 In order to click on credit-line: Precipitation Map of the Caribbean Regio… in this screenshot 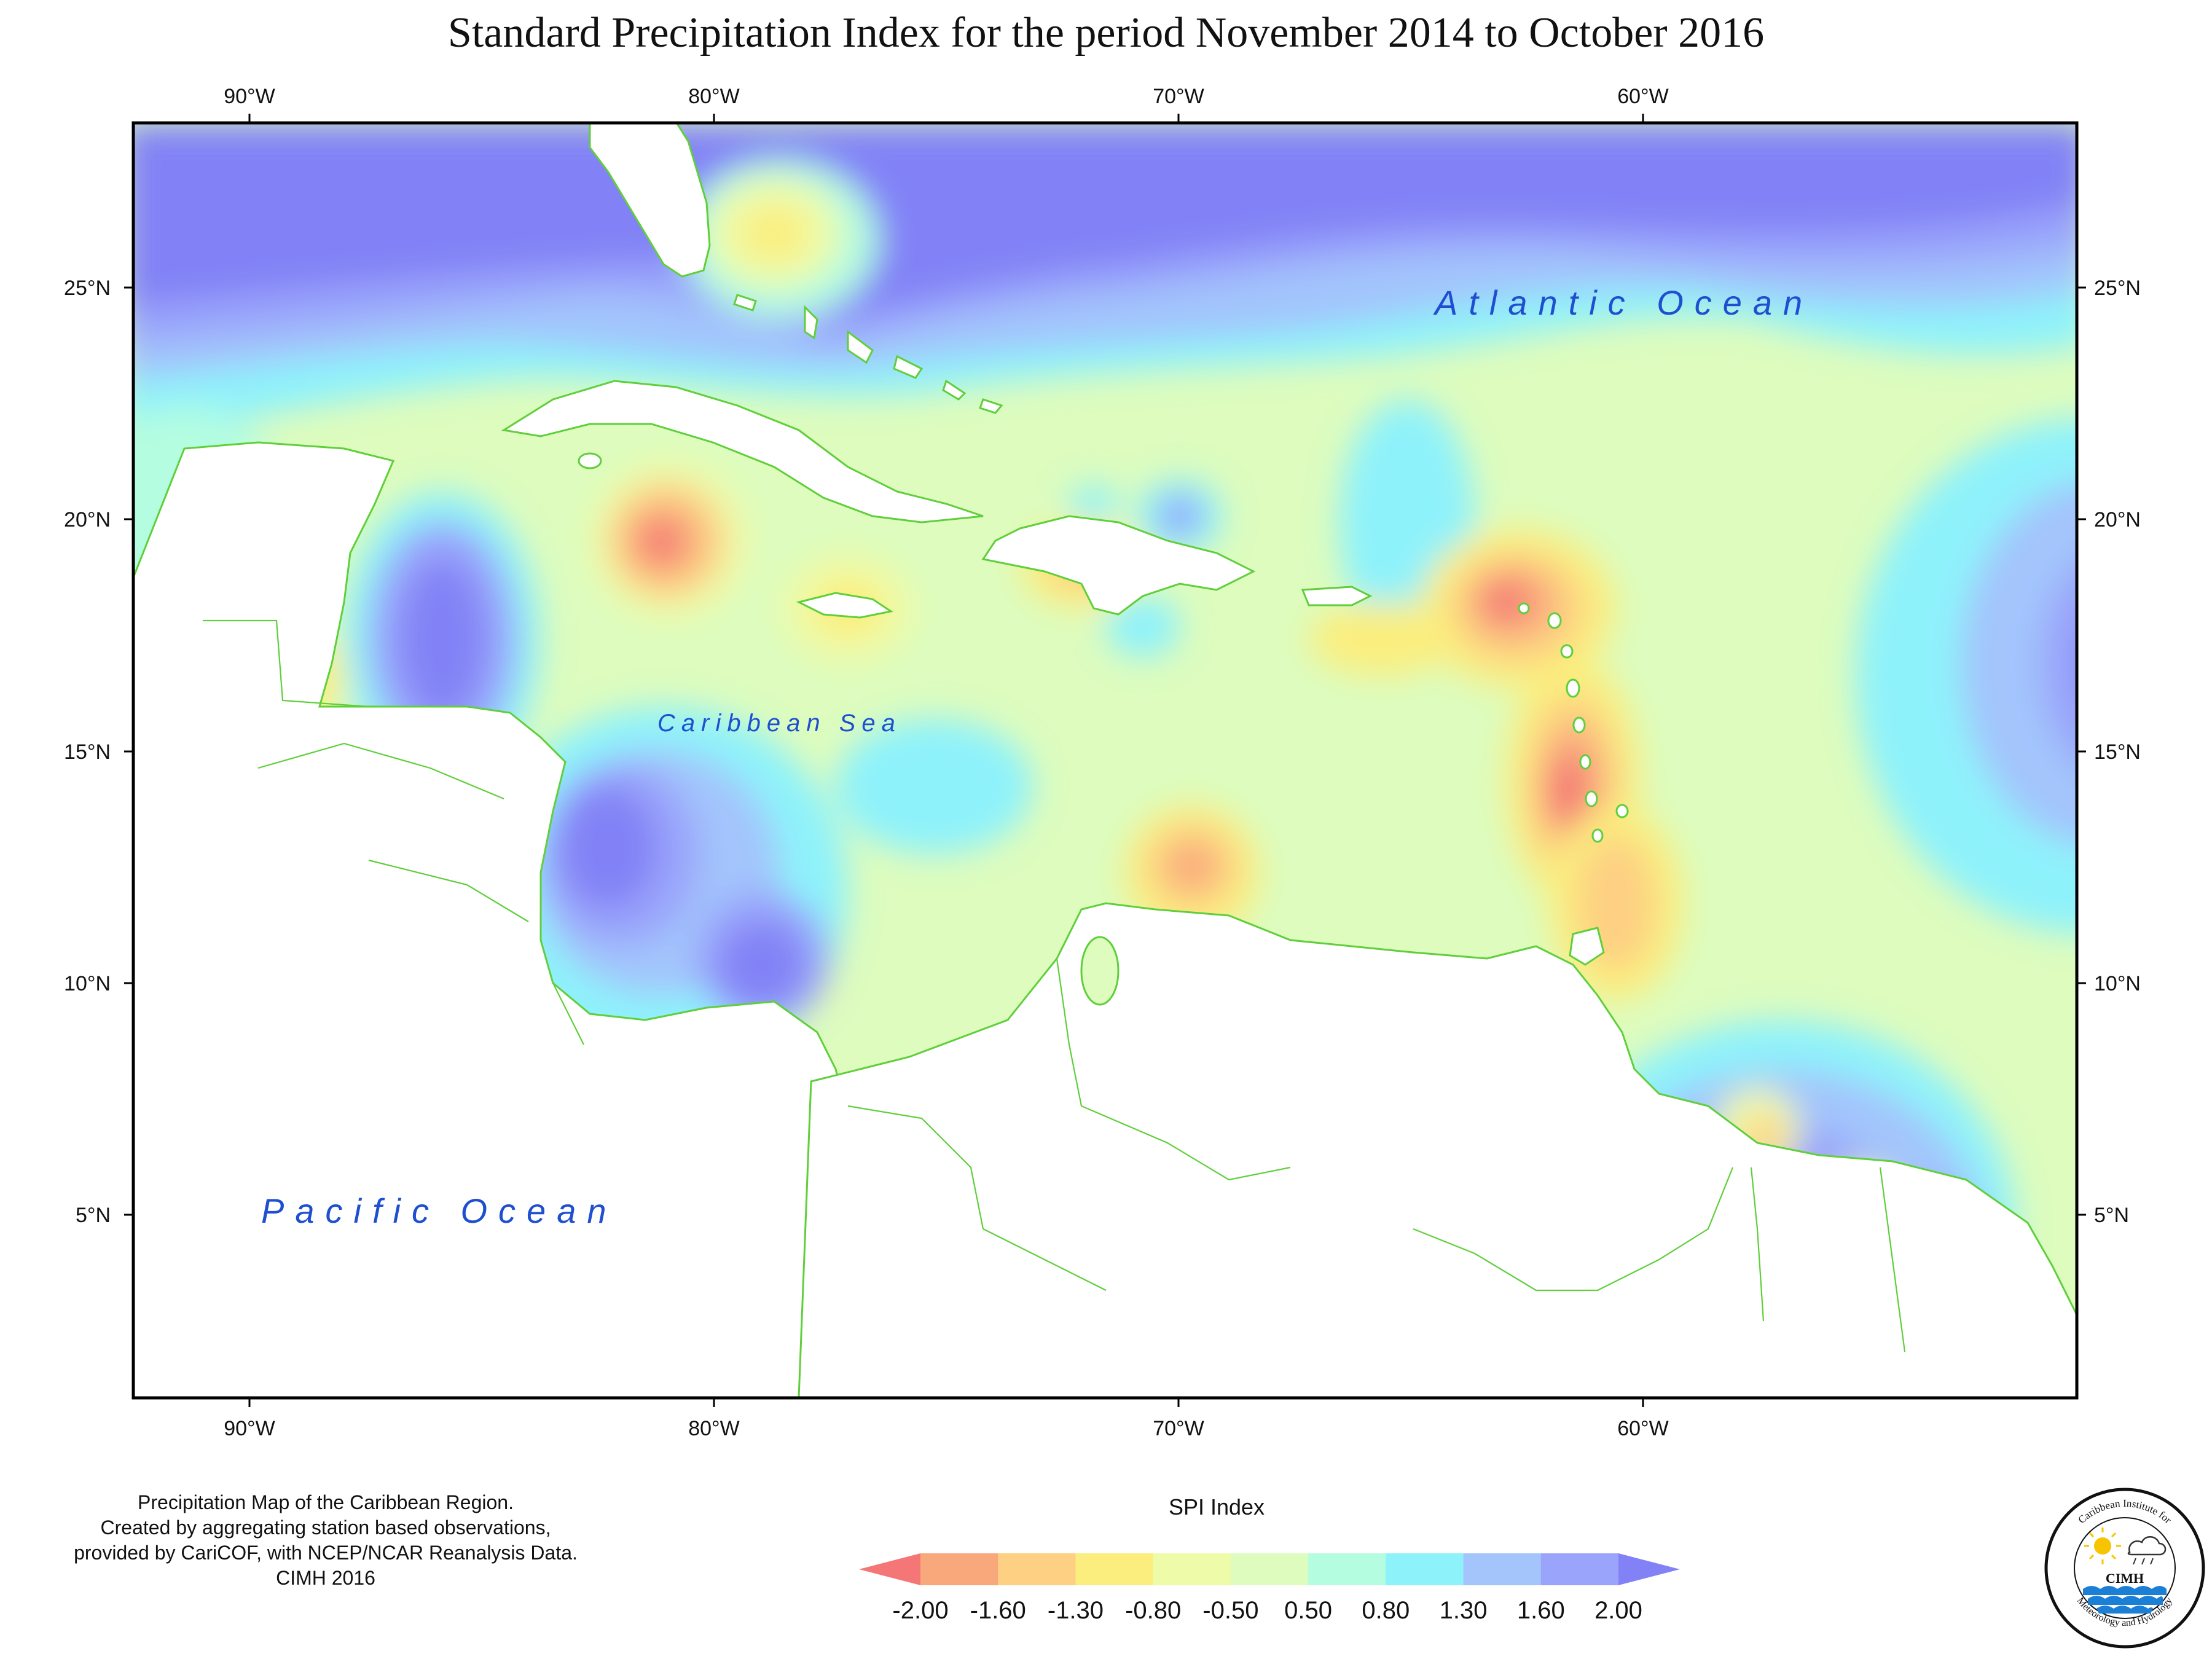, I will do `click(326, 1502)`.